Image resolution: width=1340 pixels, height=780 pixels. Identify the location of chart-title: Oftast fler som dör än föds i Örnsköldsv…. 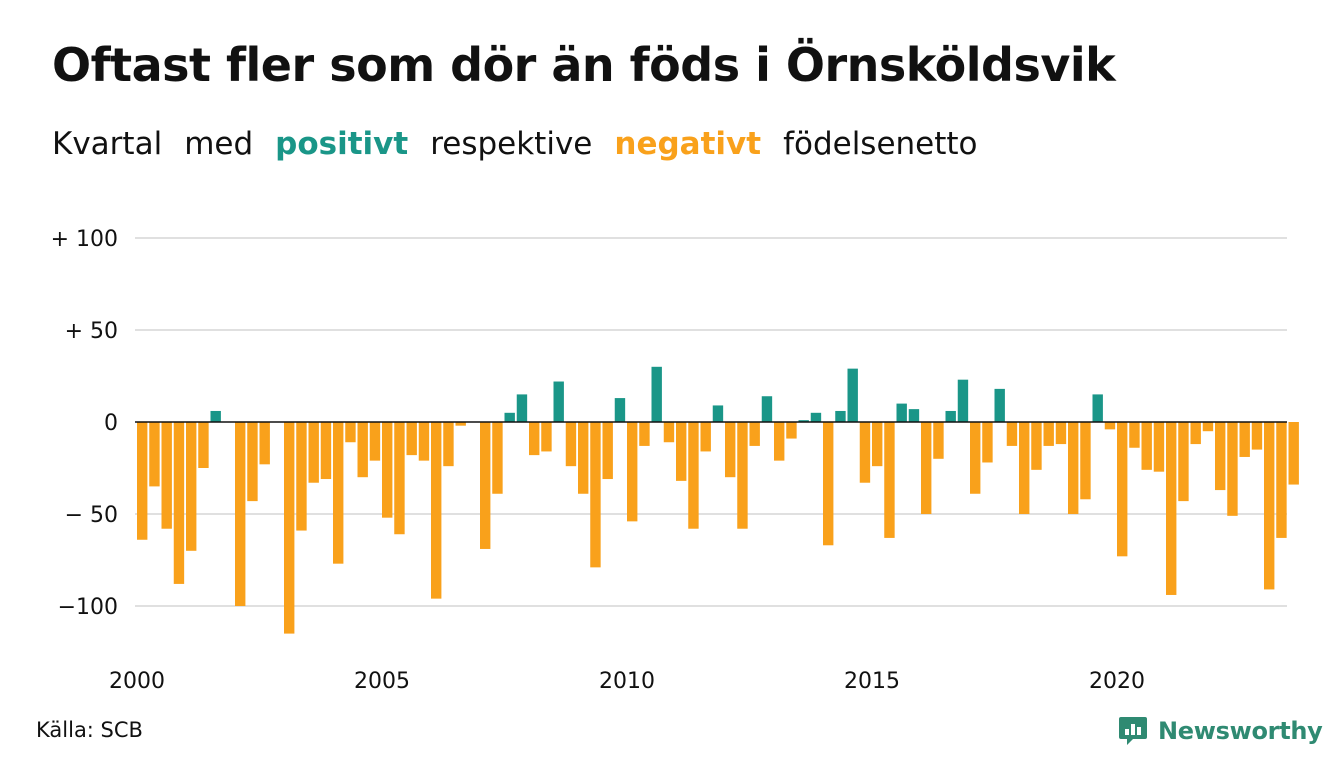
(584, 65).